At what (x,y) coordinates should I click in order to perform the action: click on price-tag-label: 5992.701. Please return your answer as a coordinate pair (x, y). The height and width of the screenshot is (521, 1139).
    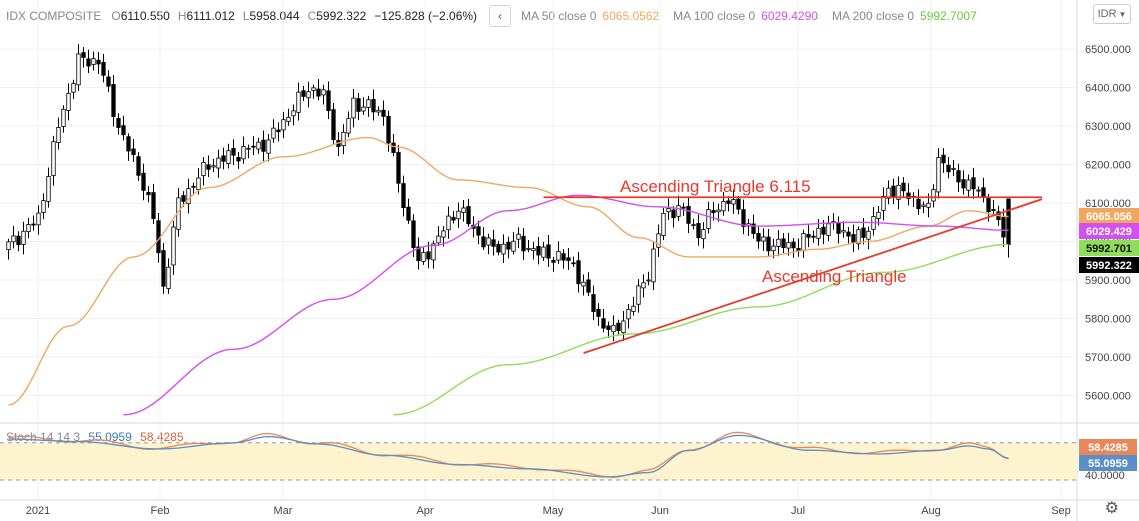
    Looking at the image, I should click on (1109, 249).